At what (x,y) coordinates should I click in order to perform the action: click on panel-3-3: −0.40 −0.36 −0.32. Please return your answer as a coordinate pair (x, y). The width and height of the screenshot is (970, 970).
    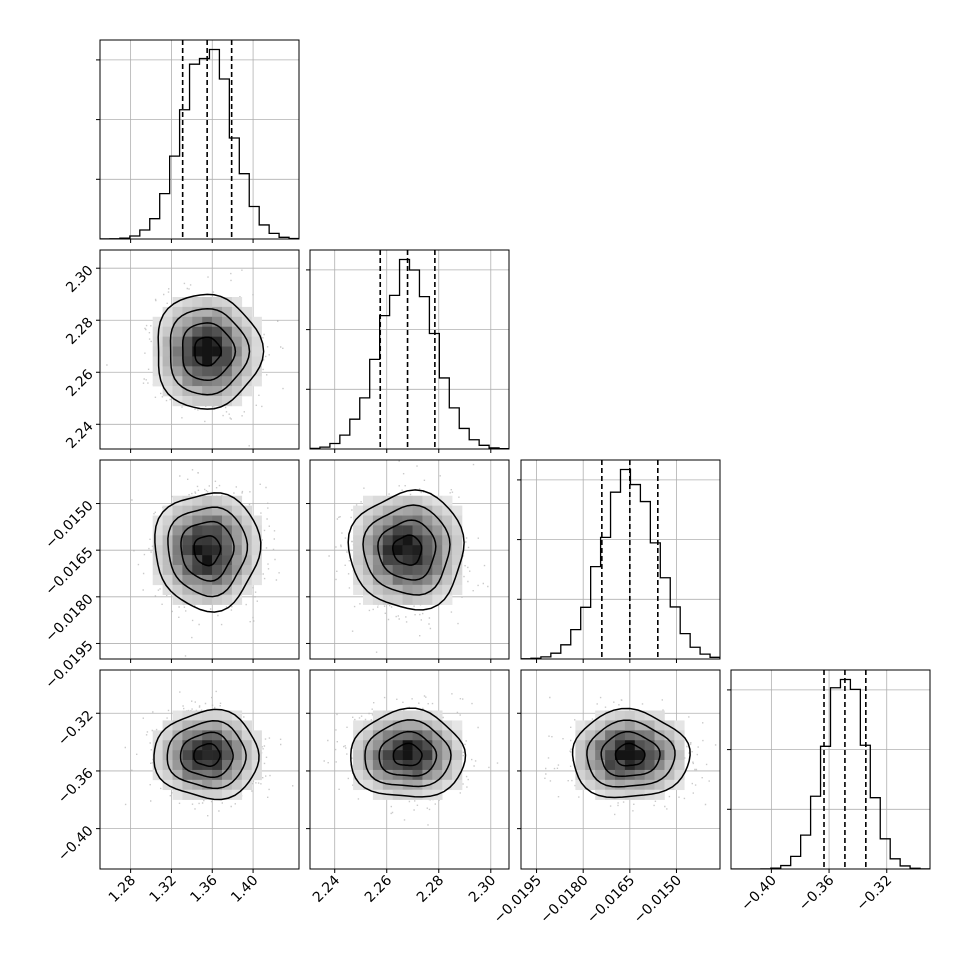
    Looking at the image, I should click on (829, 791).